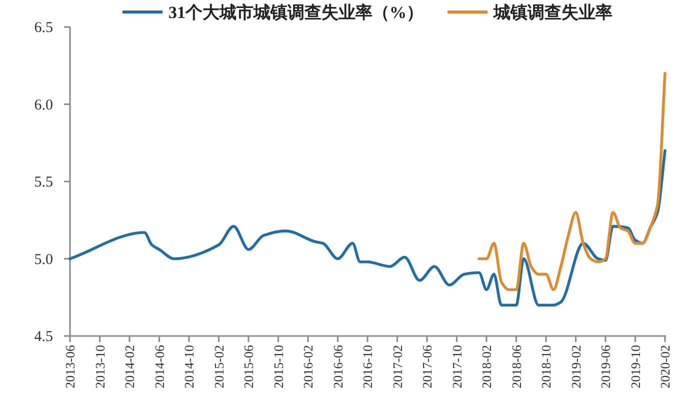 The height and width of the screenshot is (400, 700). I want to click on x-tick-label: 2019-02, so click(576, 366).